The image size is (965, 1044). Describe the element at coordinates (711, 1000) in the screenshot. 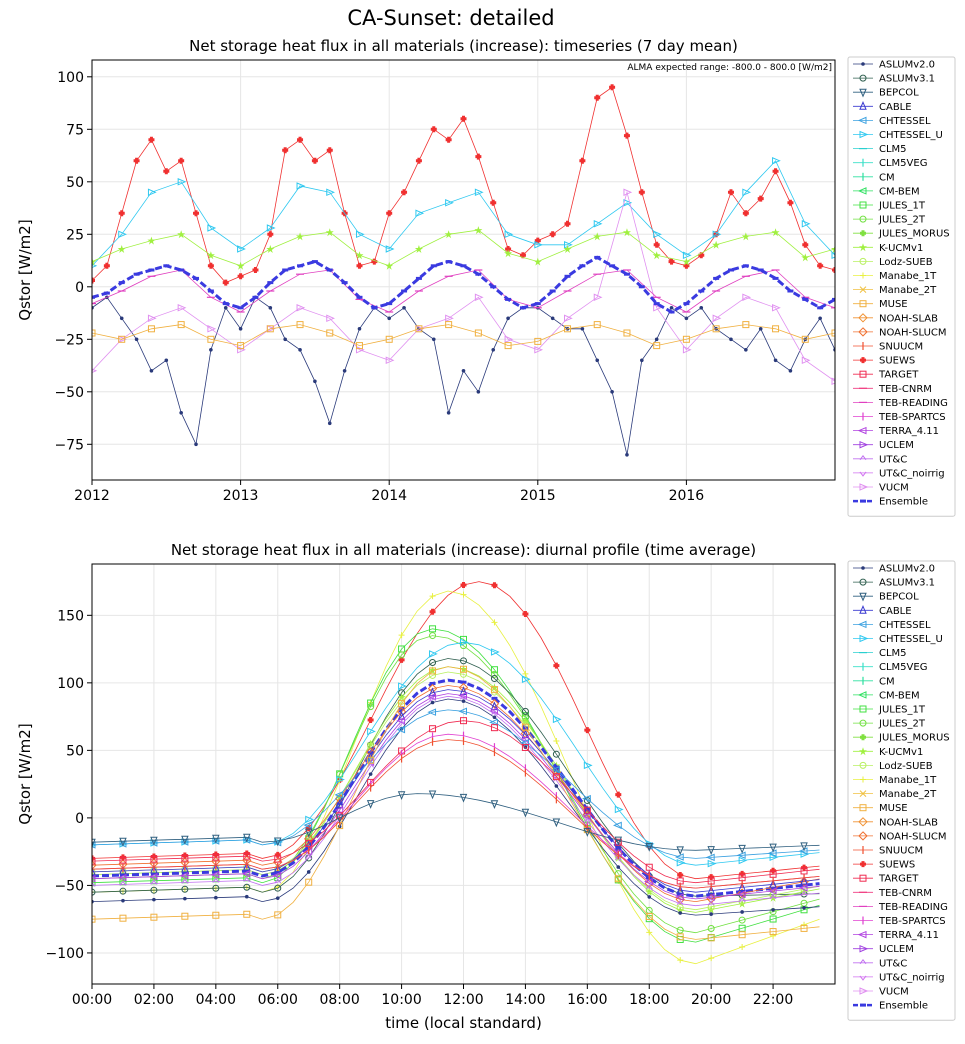

I see `x-tick-label: 20:00` at that location.